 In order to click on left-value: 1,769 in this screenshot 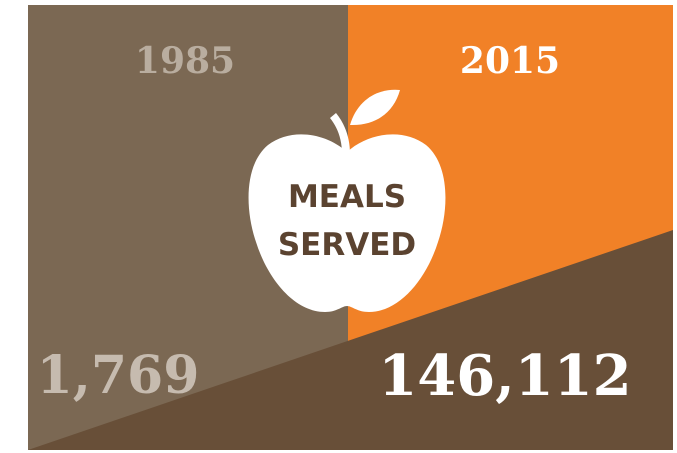, I will do `click(118, 375)`.